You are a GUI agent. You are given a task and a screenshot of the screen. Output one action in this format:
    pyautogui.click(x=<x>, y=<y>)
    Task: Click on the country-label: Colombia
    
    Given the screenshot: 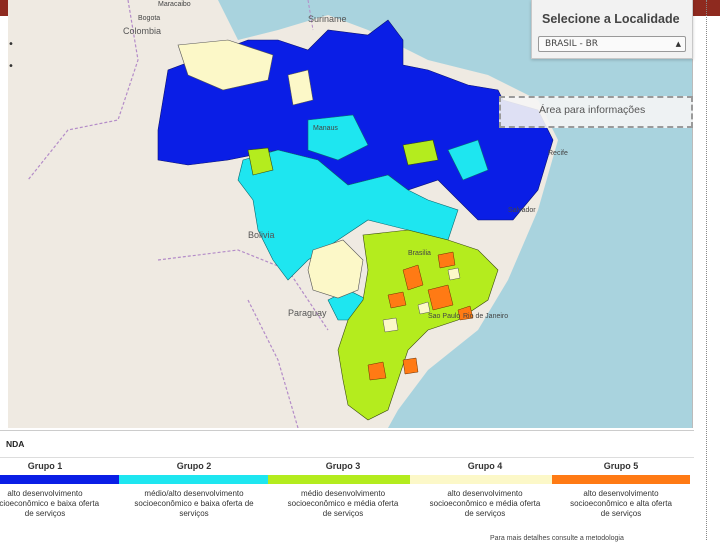 What is the action you would take?
    pyautogui.click(x=142, y=31)
    